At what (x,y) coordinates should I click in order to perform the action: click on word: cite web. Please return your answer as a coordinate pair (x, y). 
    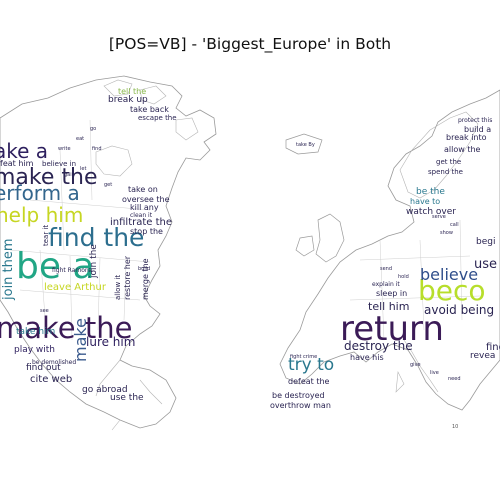
    Looking at the image, I should click on (51, 379).